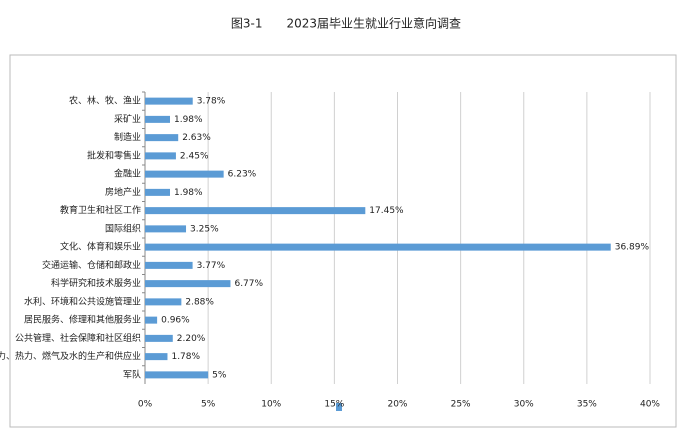 This screenshot has width=693, height=438. Describe the element at coordinates (219, 375) in the screenshot. I see `value-label: 5%` at that location.